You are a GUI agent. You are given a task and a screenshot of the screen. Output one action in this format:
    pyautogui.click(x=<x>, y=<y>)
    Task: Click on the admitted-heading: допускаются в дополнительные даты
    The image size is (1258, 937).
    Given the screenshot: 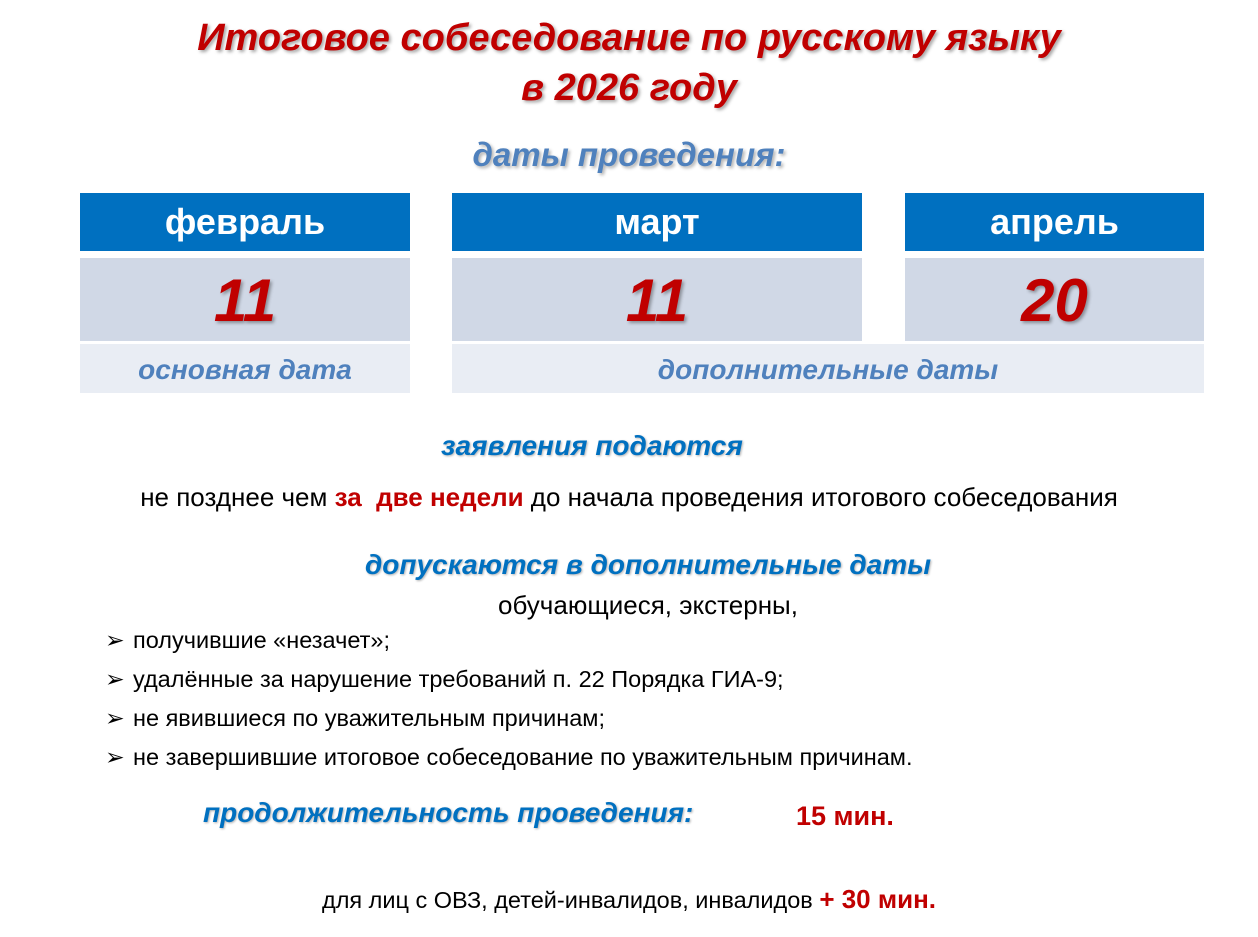 What is the action you would take?
    pyautogui.click(x=648, y=564)
    